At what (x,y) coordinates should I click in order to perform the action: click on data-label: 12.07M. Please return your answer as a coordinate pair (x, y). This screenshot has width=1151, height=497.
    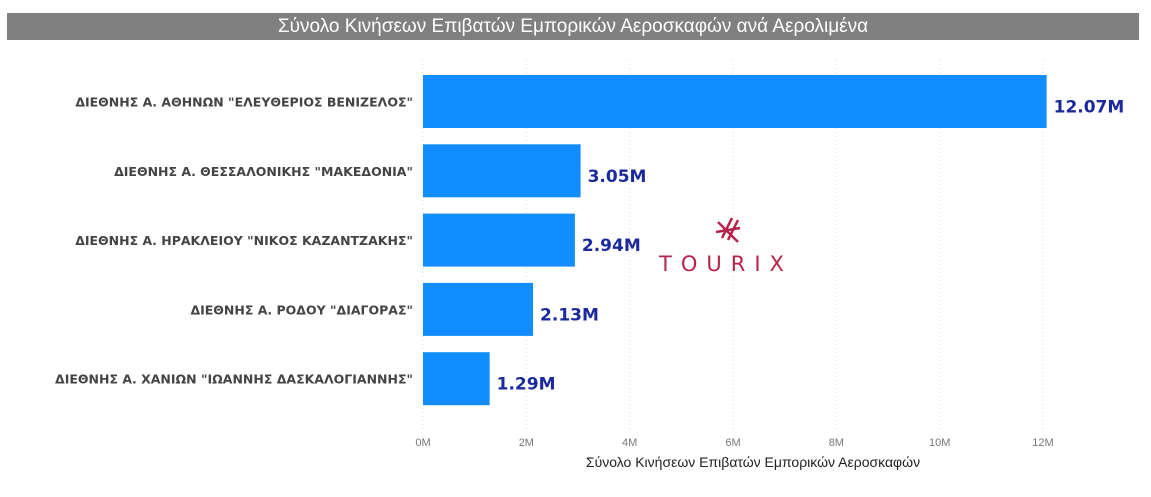
    Looking at the image, I should click on (1089, 108).